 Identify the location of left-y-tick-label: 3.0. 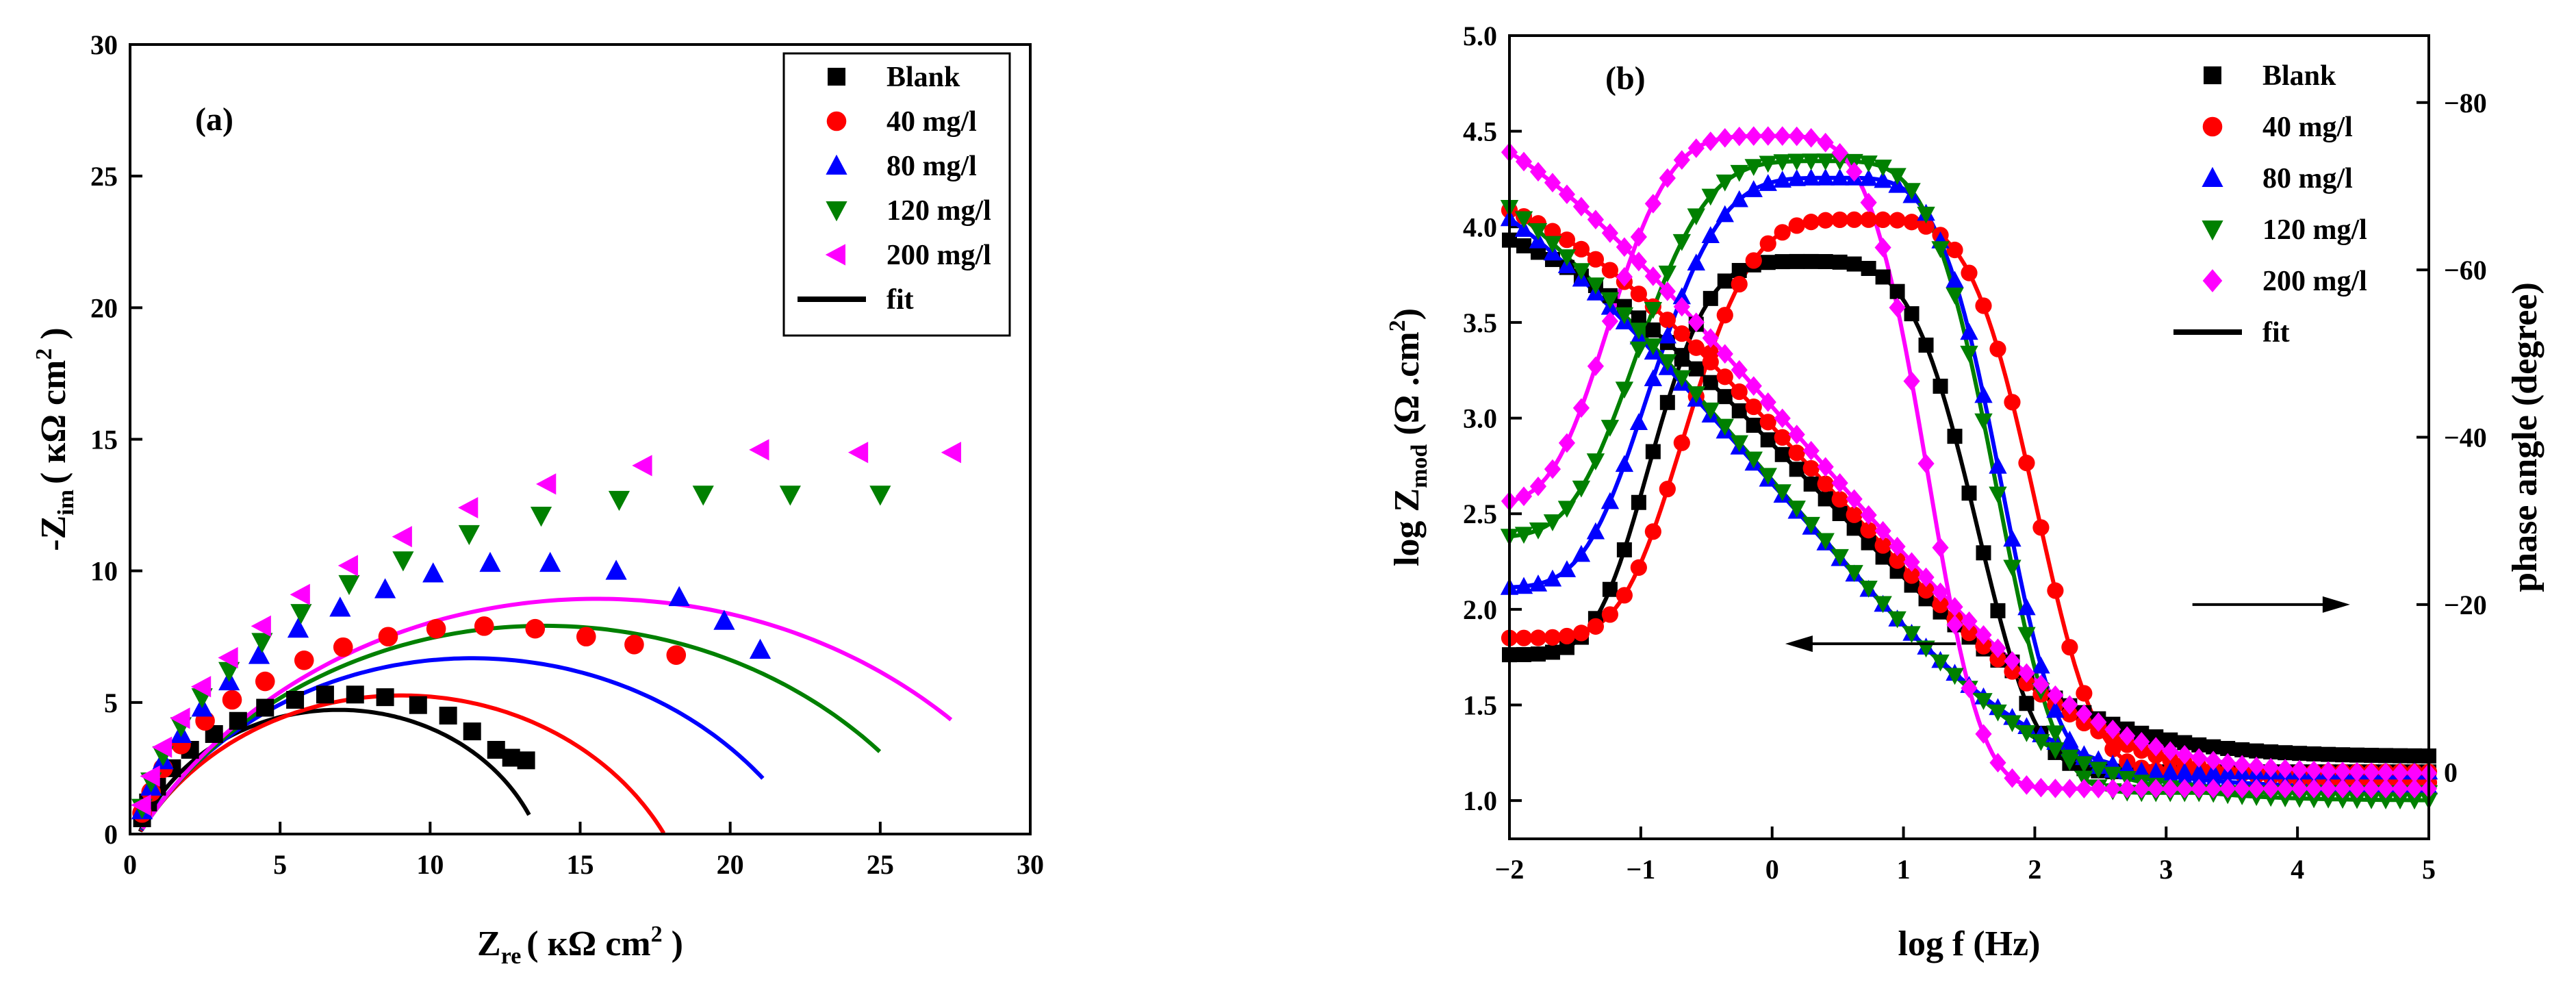
(1480, 418).